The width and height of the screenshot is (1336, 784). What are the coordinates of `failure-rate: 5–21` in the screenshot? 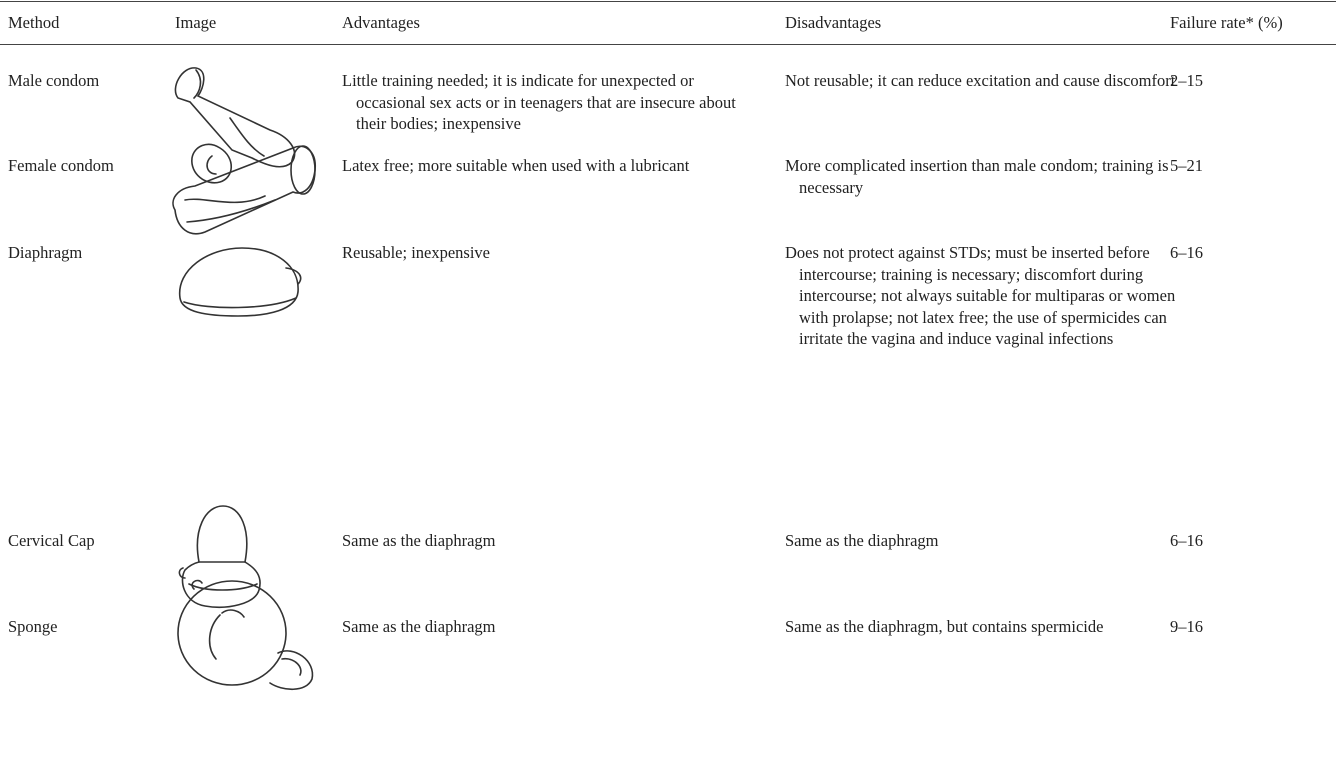 It's located at (1186, 165).